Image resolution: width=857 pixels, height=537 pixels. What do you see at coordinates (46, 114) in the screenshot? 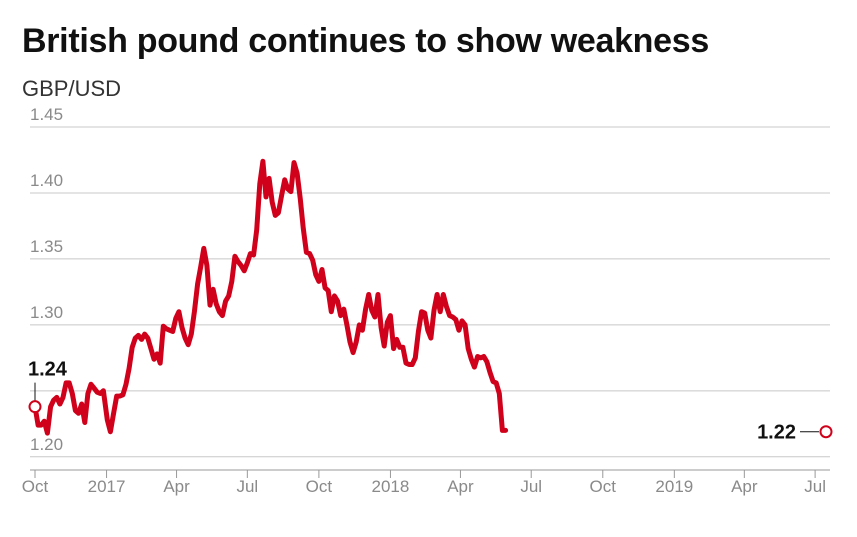
I see `y-tick-label: 1.45` at bounding box center [46, 114].